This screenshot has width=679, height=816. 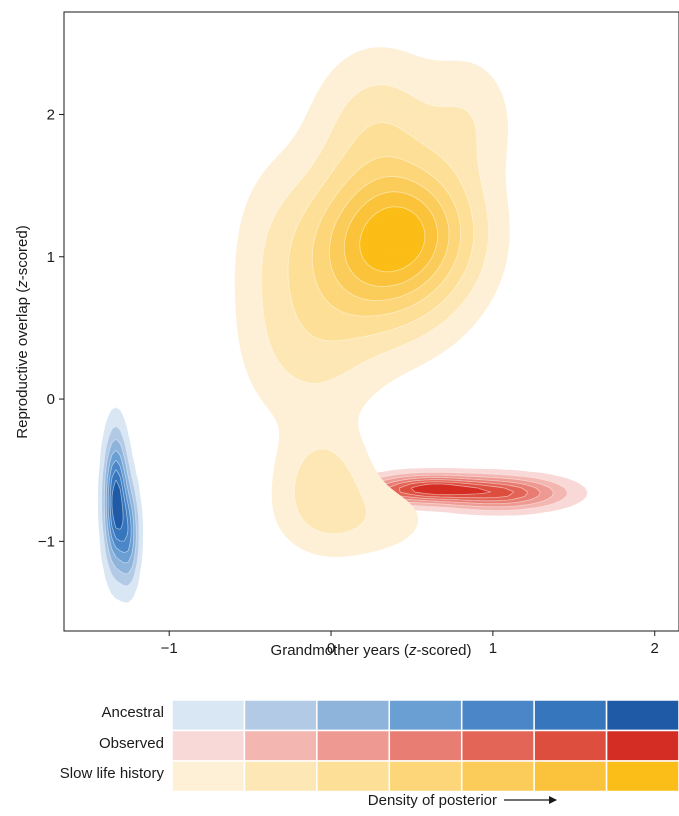 I want to click on x-tick-label: 0, so click(x=331, y=648).